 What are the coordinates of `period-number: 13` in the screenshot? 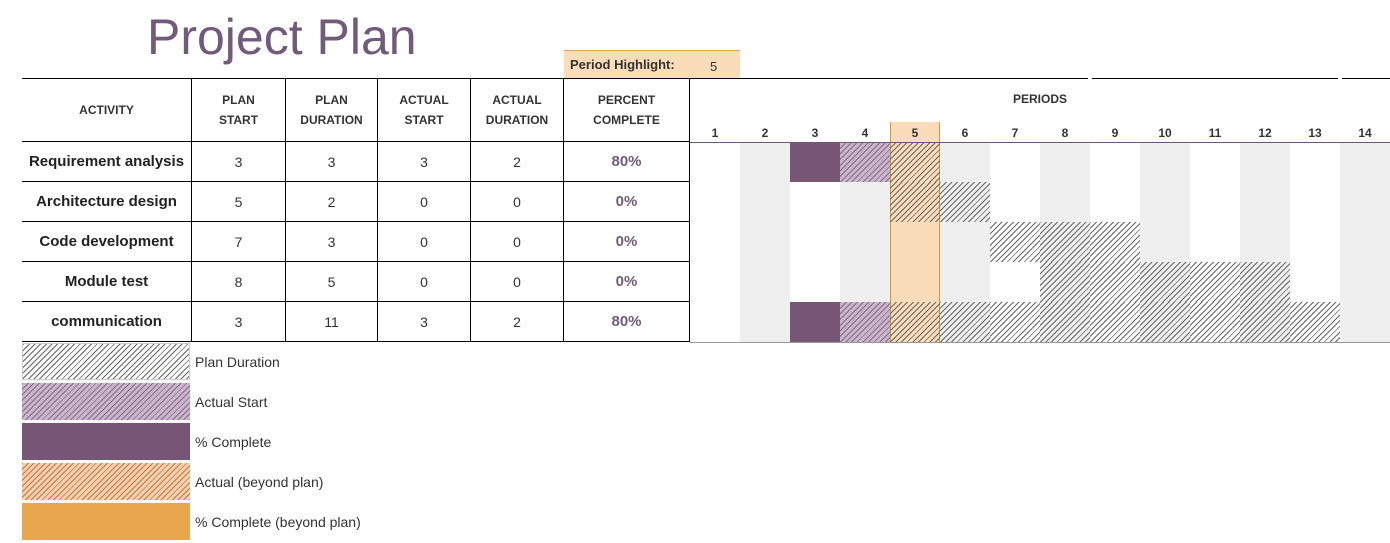 It's located at (1315, 133).